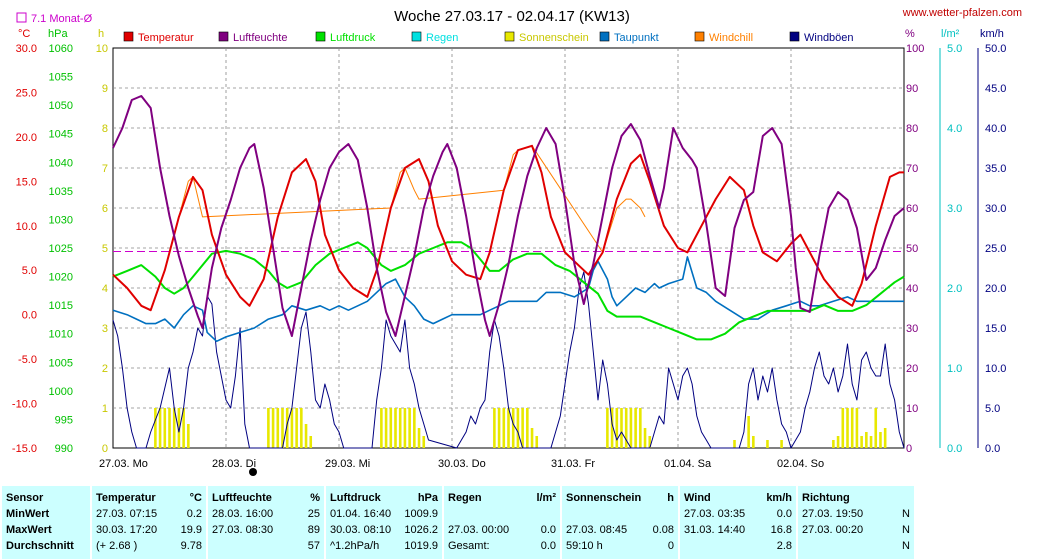 Image resolution: width=1058 pixels, height=559 pixels. Describe the element at coordinates (995, 49) in the screenshot. I see `tick-label-wind: 50.0` at that location.